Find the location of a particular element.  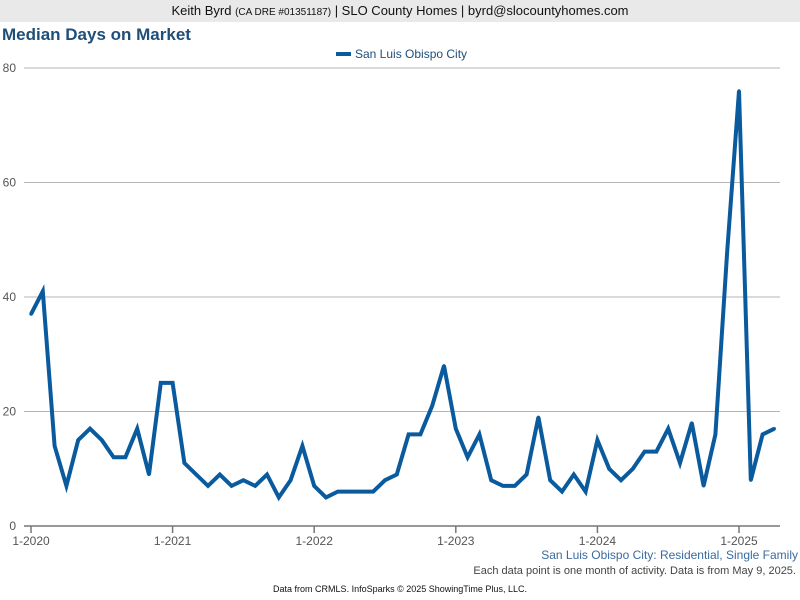

x-tick-label: 1-2023 is located at coordinates (456, 541).